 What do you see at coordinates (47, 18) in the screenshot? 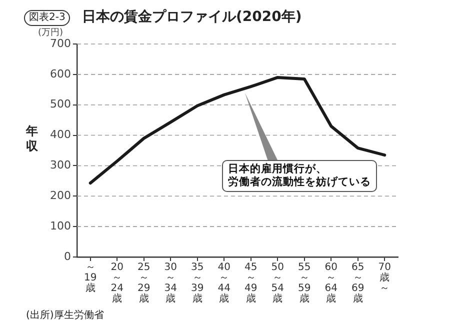
I see `text: 図表2-3` at bounding box center [47, 18].